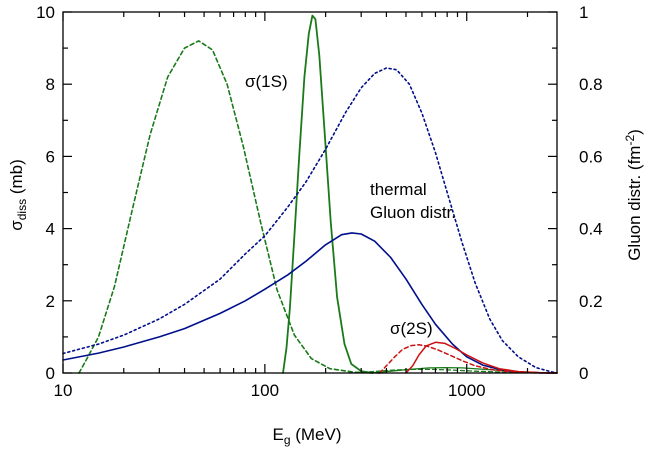 This screenshot has height=450, width=653. I want to click on y-tick-label-4: 8, so click(50, 84).